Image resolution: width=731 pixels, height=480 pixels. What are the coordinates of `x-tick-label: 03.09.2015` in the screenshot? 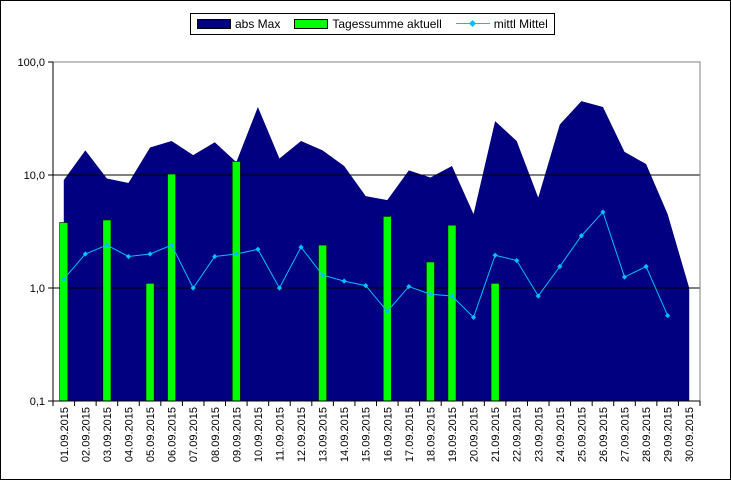 It's located at (108, 434).